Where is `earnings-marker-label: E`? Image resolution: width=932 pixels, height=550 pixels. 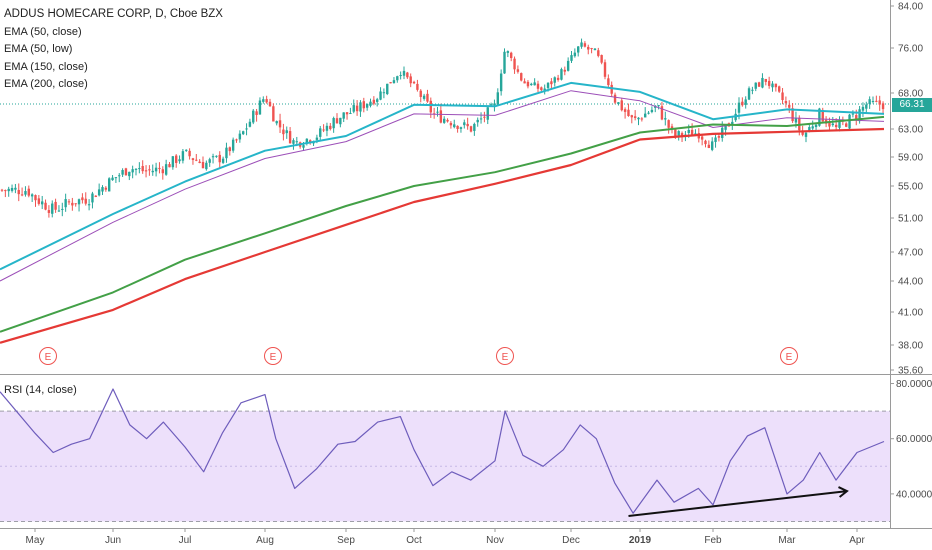
earnings-marker-label: E is located at coordinates (48, 357).